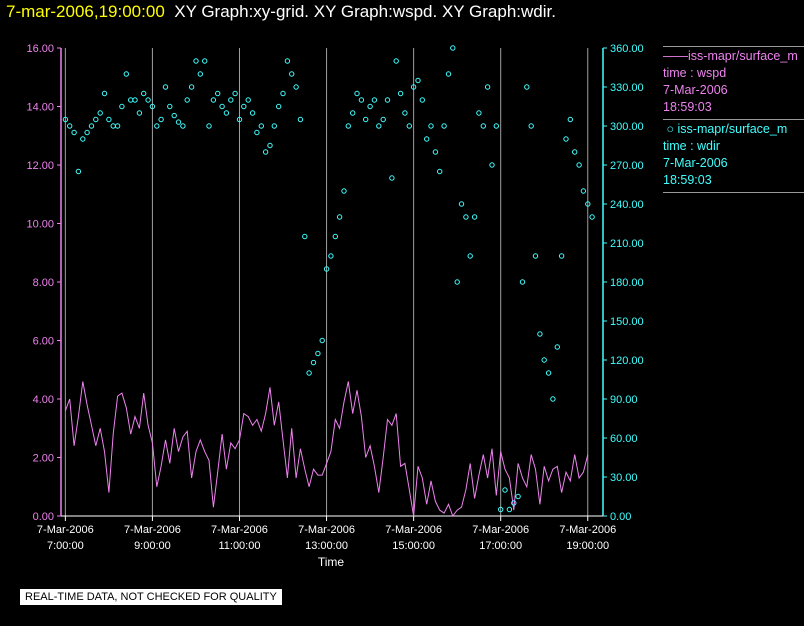 The height and width of the screenshot is (626, 804). Describe the element at coordinates (695, 163) in the screenshot. I see `legend-date: 7-Mar-2006` at that location.